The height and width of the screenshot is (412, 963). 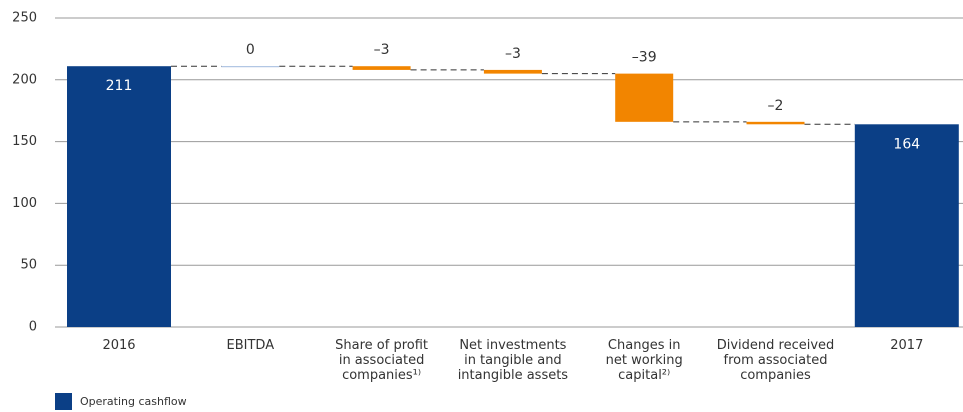 What do you see at coordinates (644, 58) in the screenshot?
I see `value-label: –39` at bounding box center [644, 58].